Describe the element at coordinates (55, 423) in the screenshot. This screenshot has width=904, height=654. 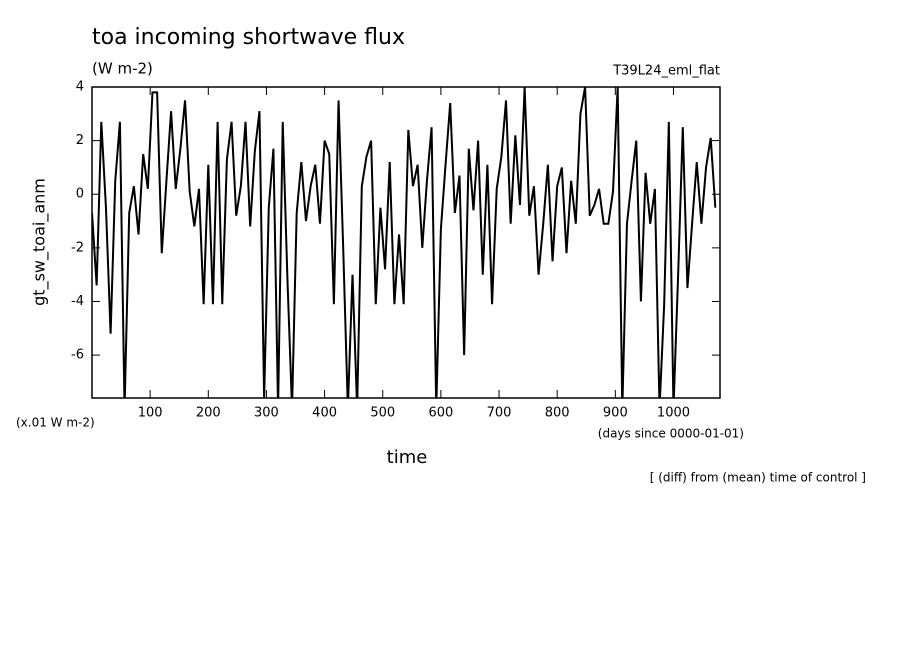
I see `y-unit: (x.01 W m-2)` at that location.